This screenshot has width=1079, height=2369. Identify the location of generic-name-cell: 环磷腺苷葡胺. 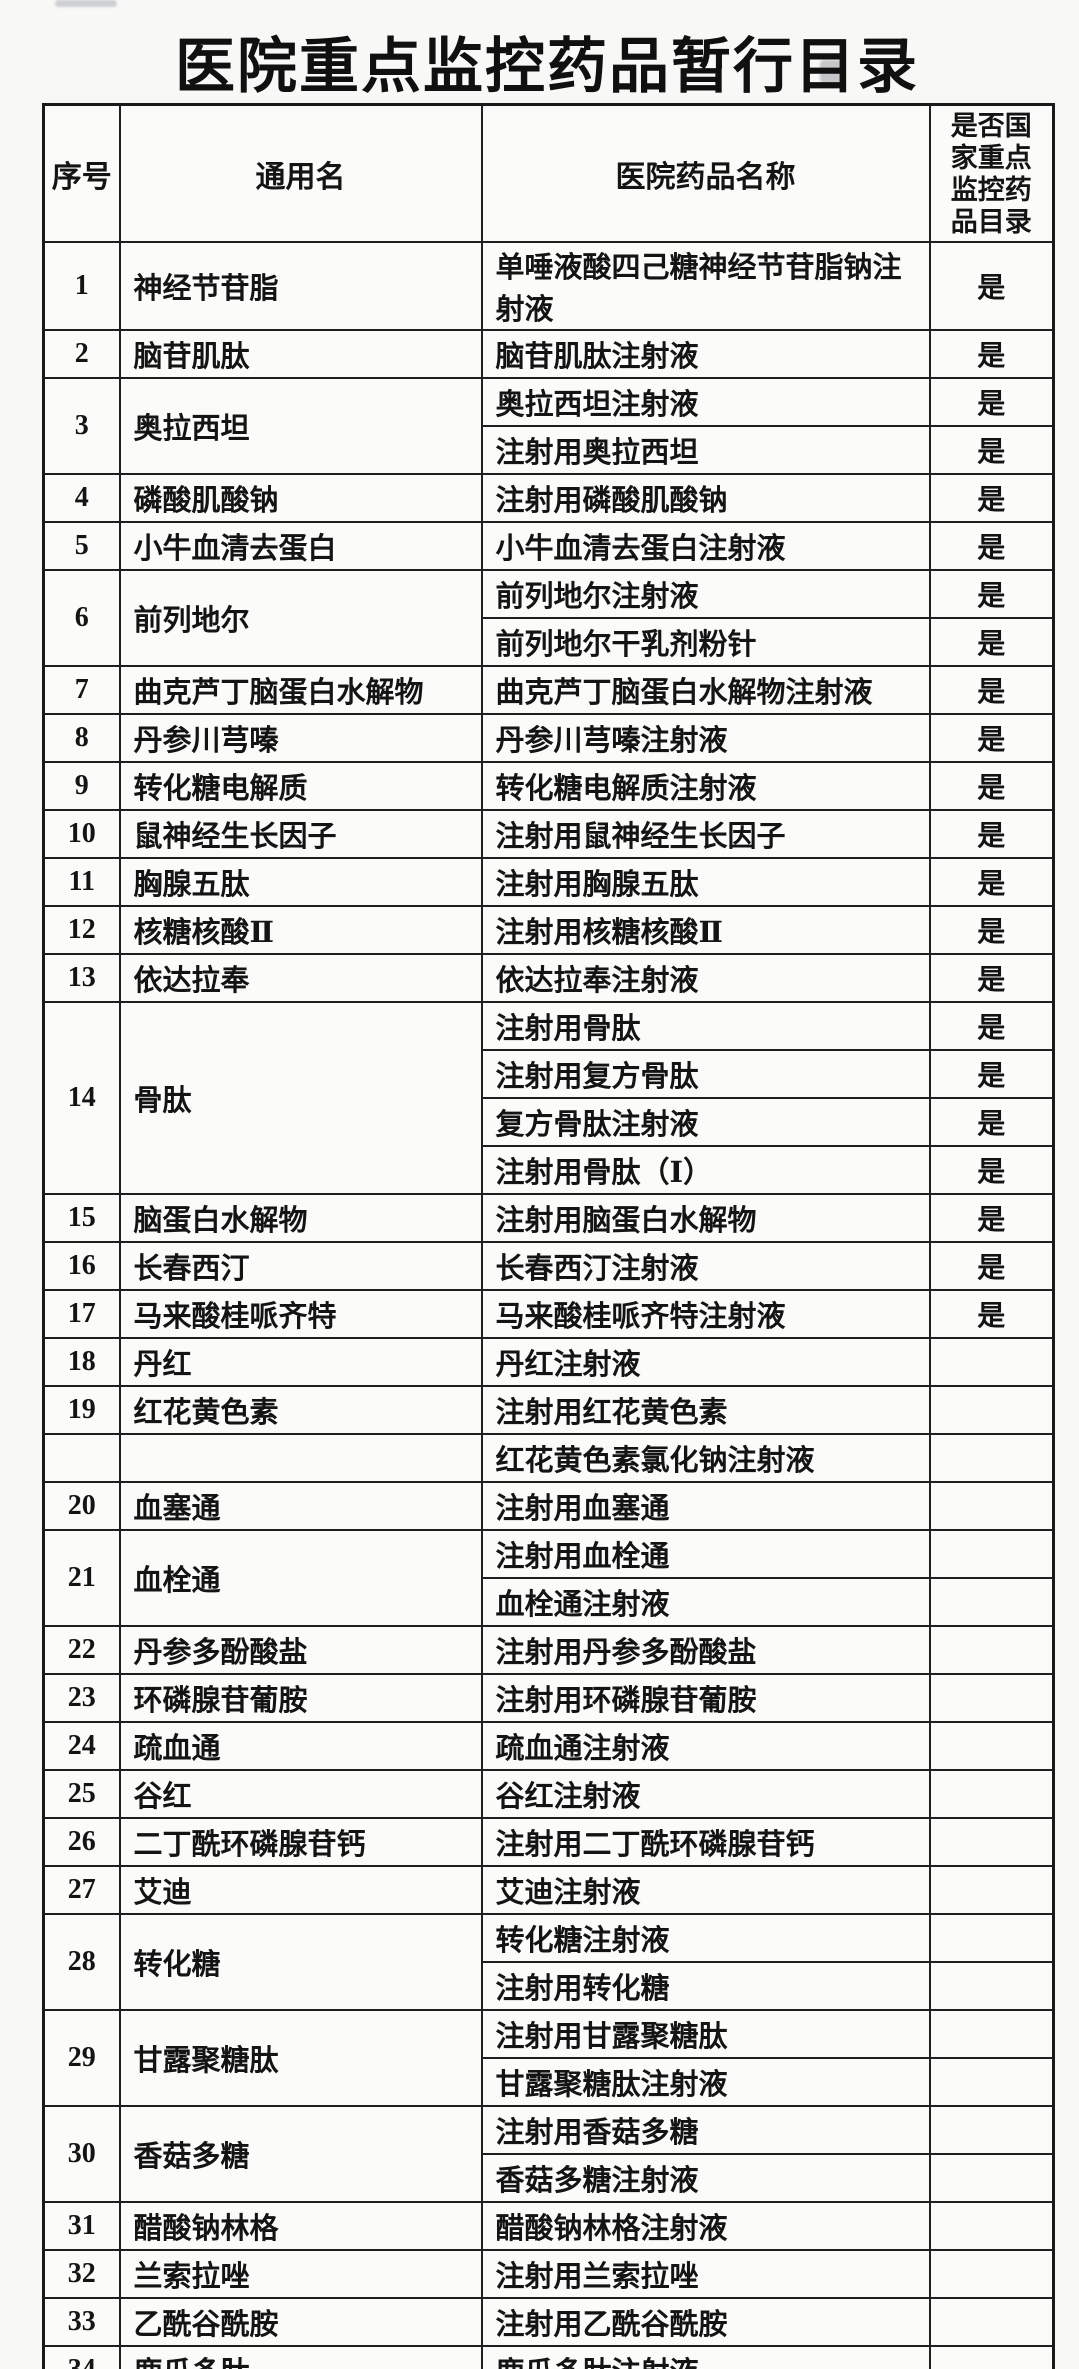
(300, 1698).